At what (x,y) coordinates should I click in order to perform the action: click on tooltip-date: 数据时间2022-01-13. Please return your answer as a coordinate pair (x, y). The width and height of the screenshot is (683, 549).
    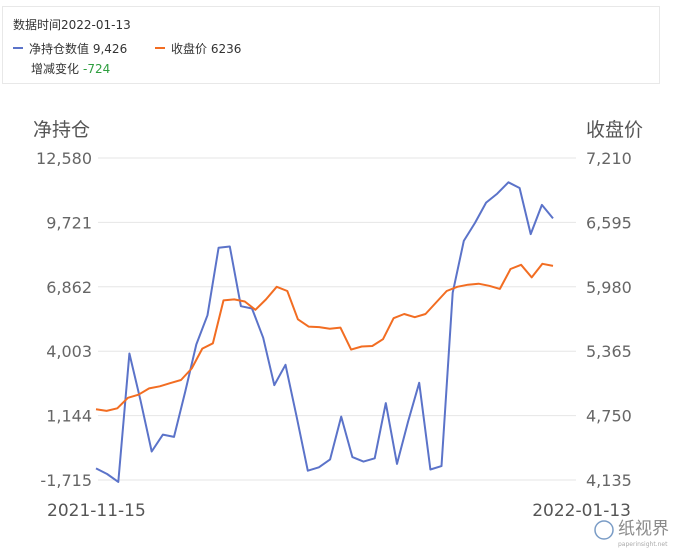
    Looking at the image, I should click on (72, 25).